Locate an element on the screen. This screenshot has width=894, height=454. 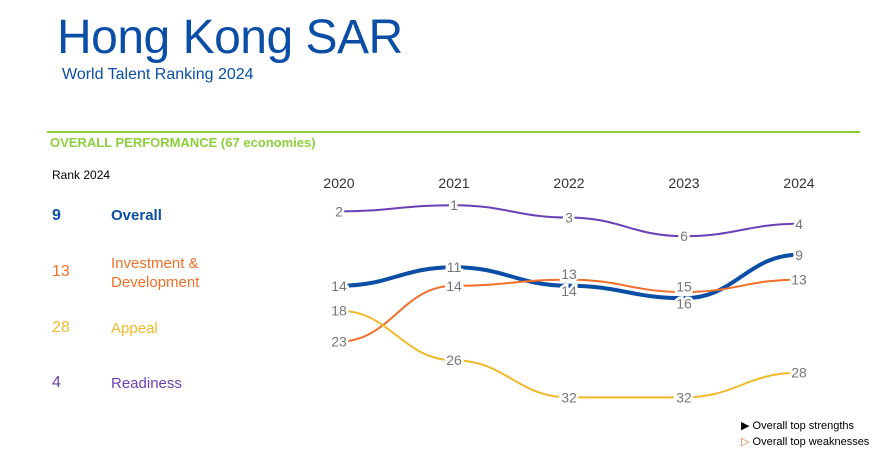
investment-label: Investment & Development is located at coordinates (155, 273).